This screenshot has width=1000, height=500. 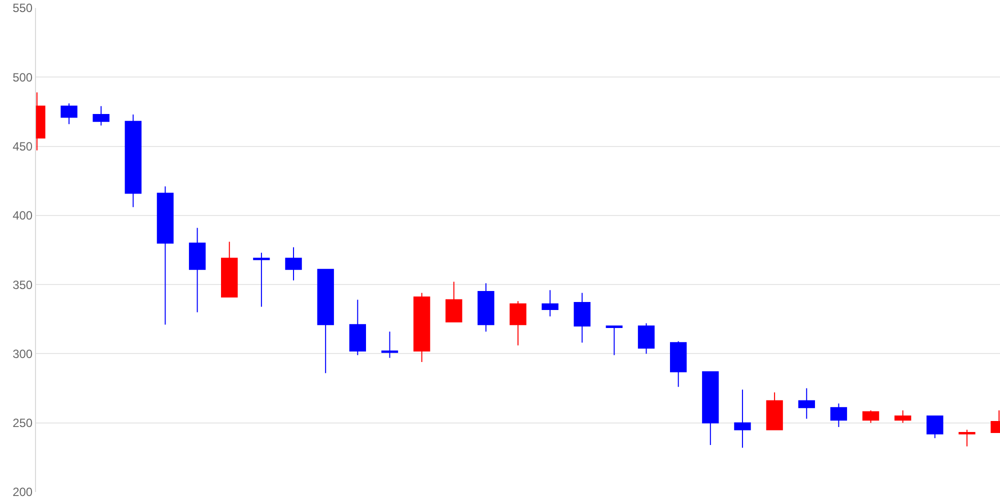 I want to click on y-tick-label: 500, so click(x=22, y=77).